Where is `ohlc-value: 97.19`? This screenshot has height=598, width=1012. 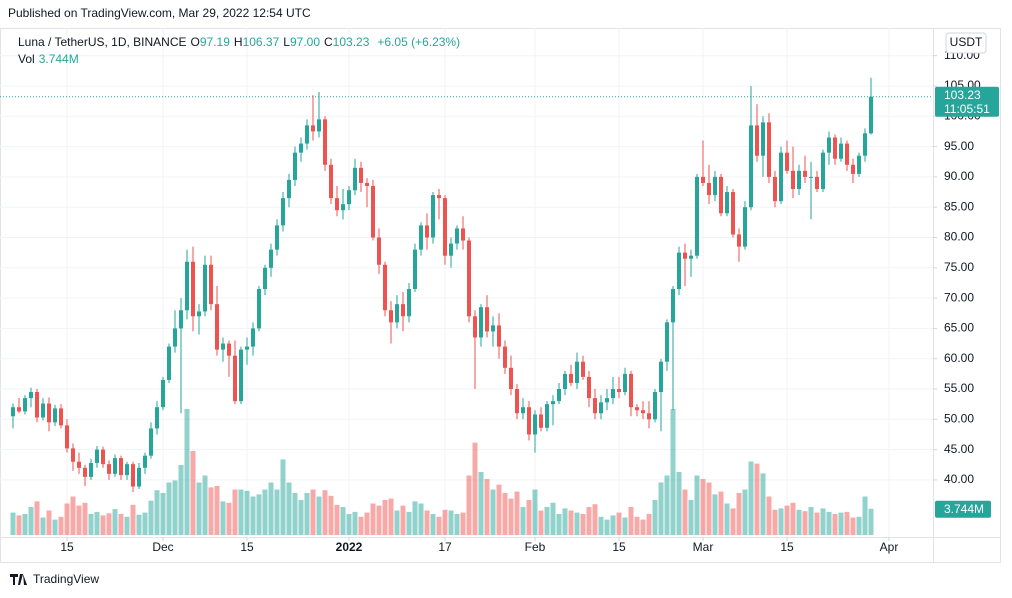
ohlc-value: 97.19 is located at coordinates (214, 42).